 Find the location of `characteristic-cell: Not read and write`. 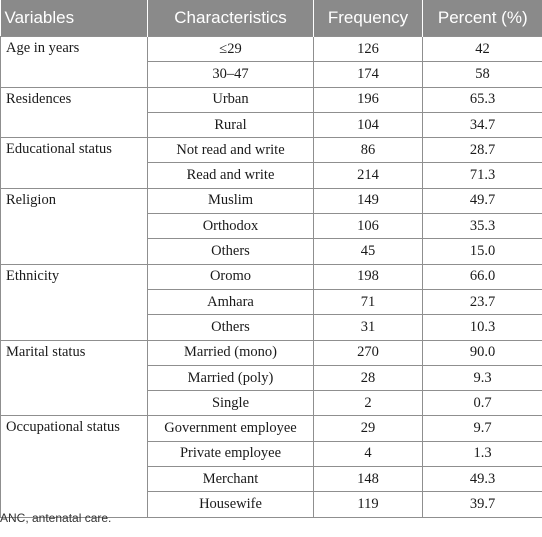

characteristic-cell: Not read and write is located at coordinates (230, 150).